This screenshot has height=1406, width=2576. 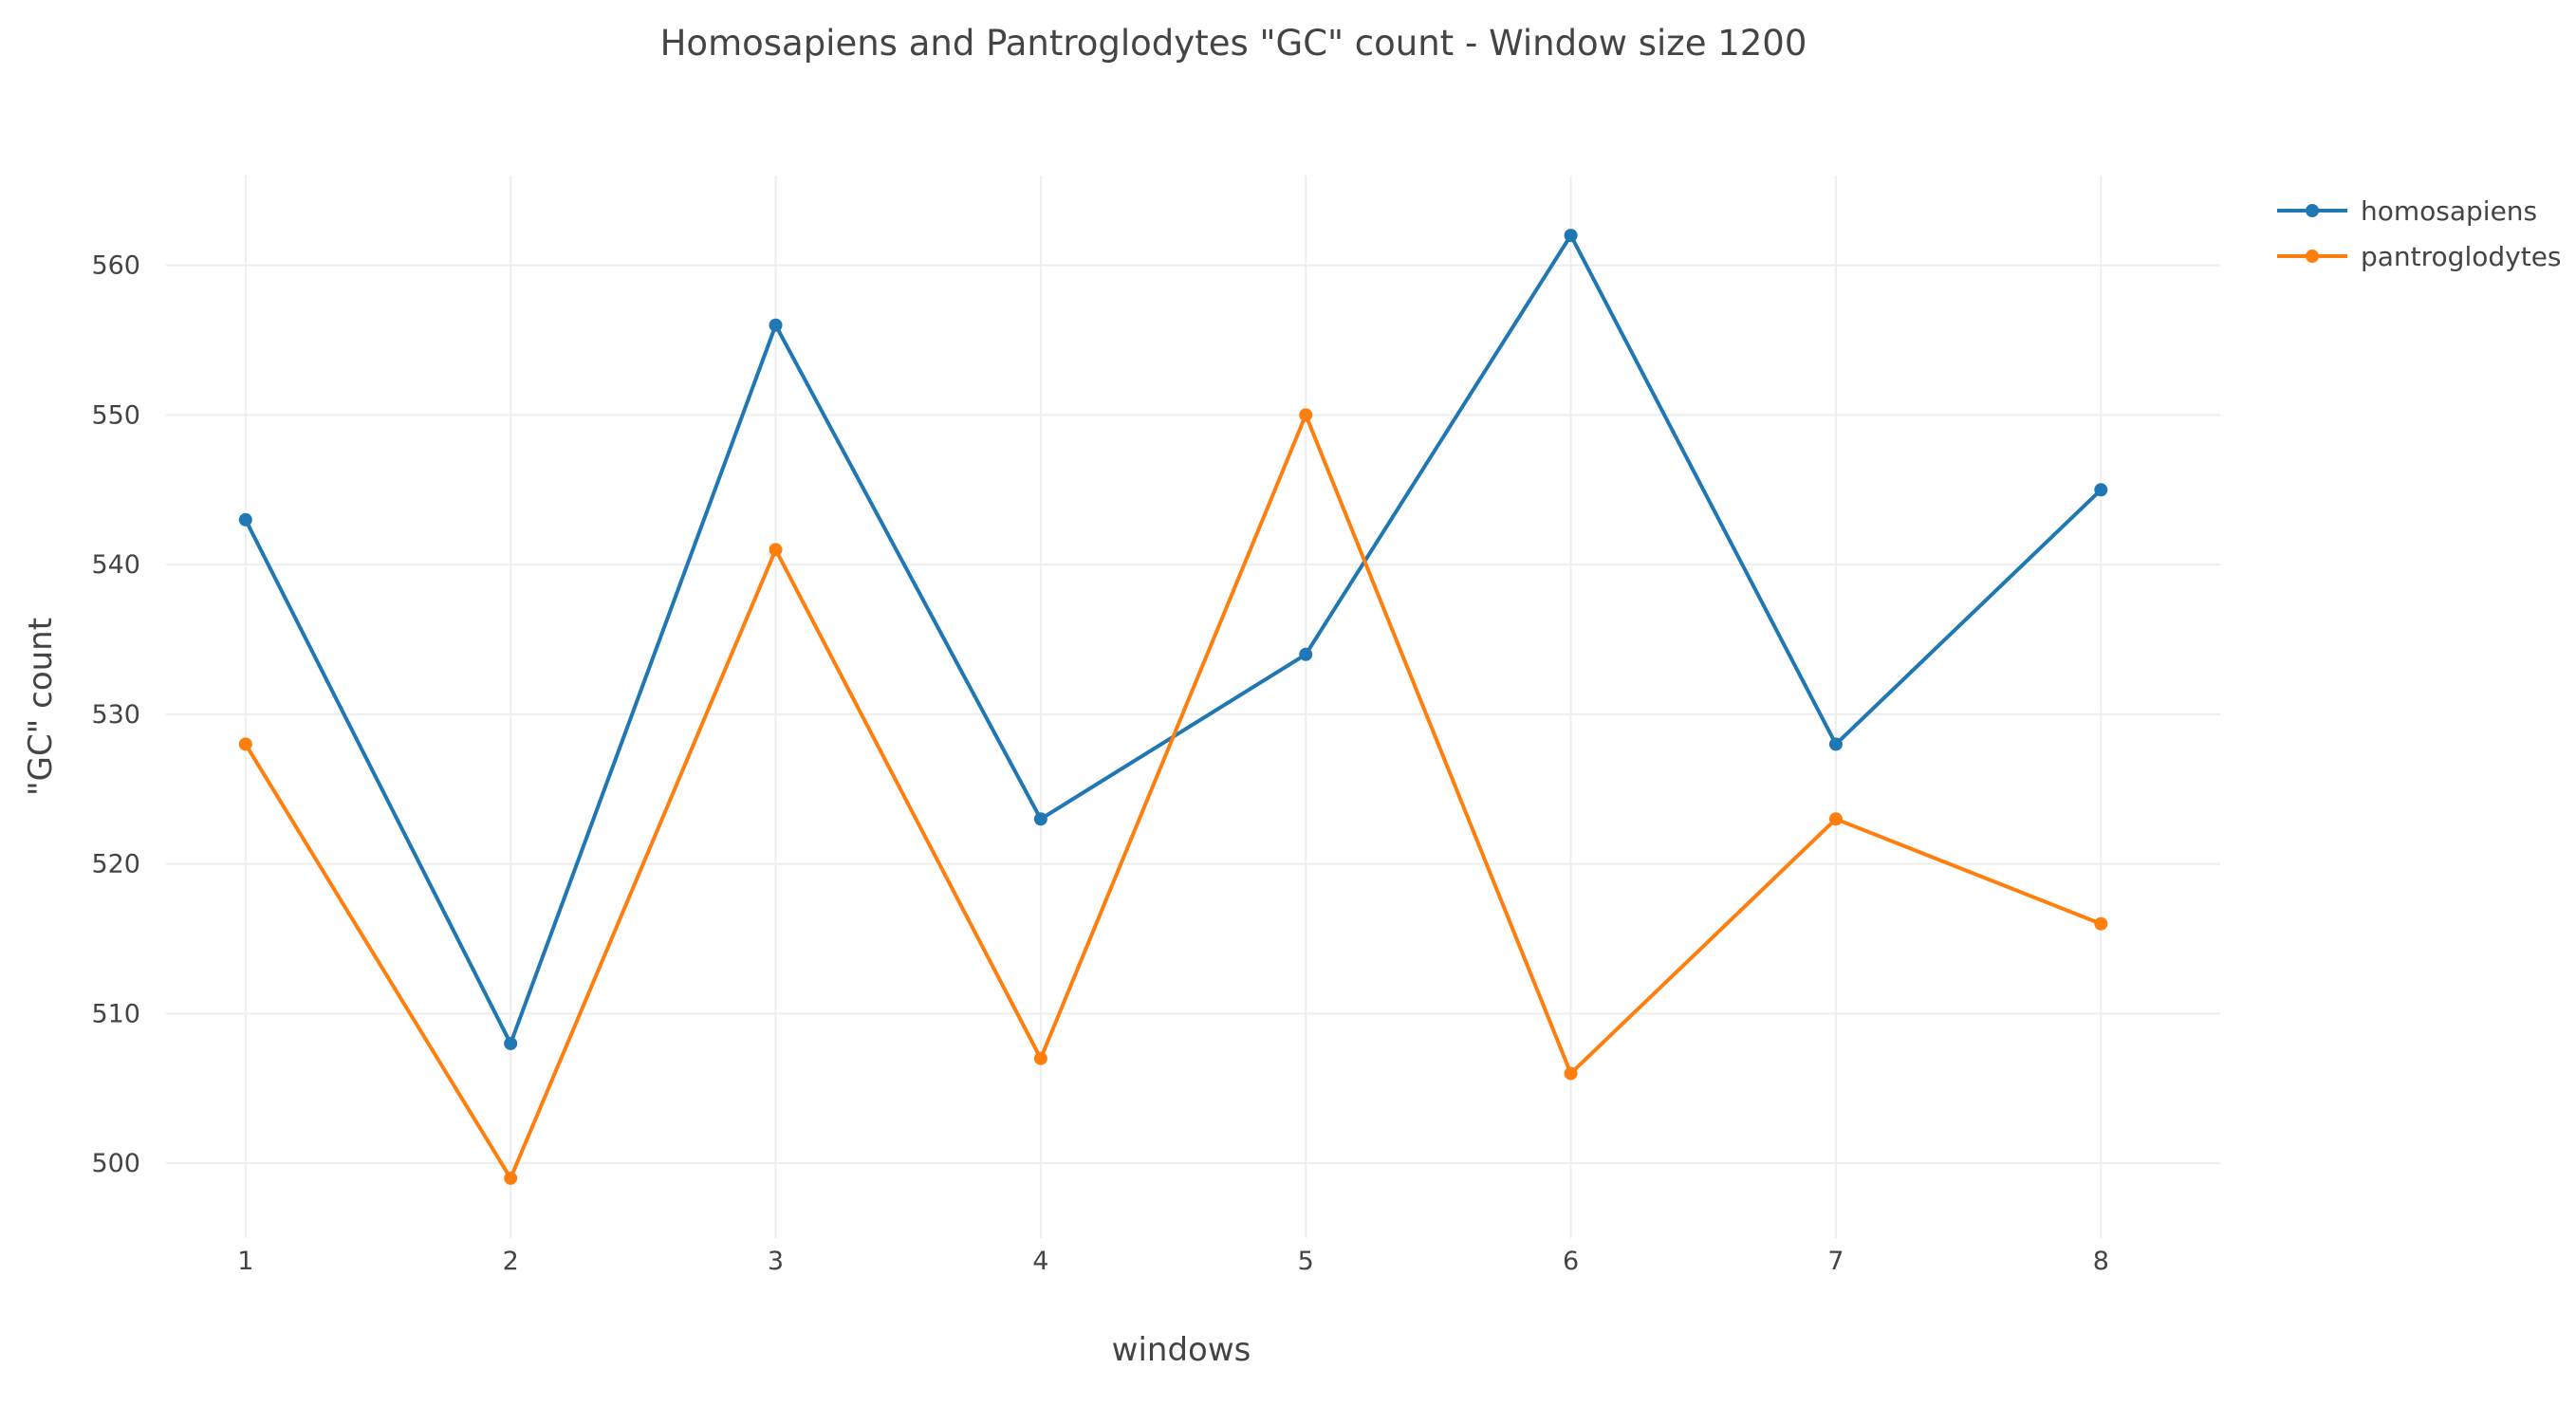 I want to click on x-tick-label: 6, so click(x=1571, y=1261).